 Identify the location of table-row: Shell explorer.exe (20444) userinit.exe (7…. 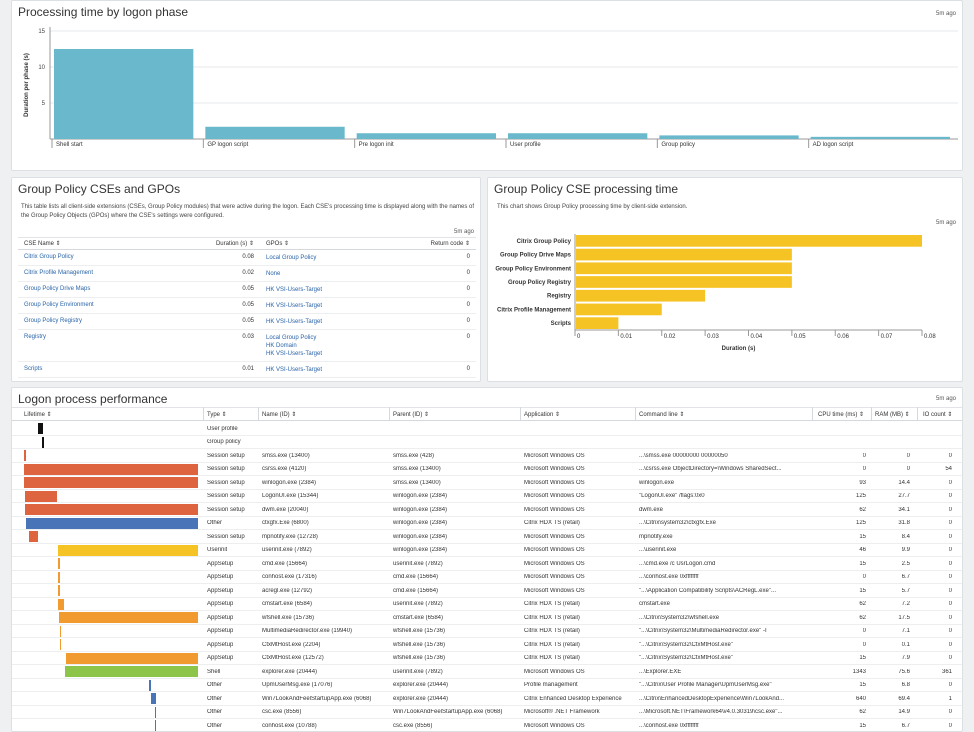
(487, 672).